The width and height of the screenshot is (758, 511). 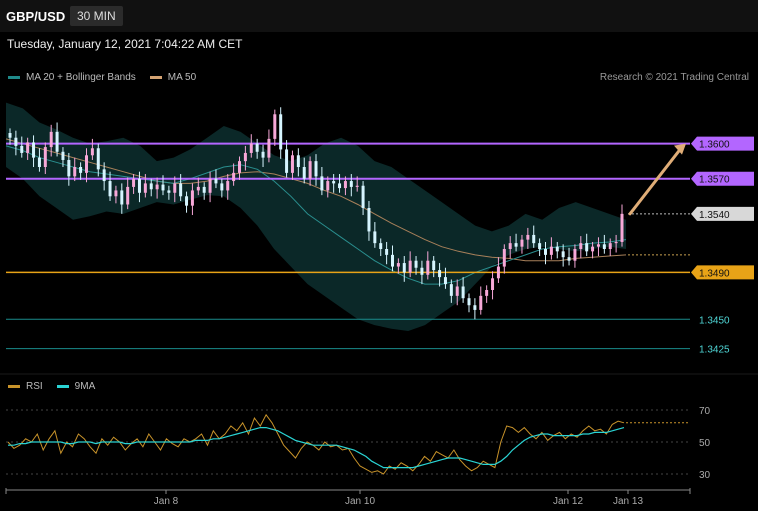 I want to click on projection-arrow-head, so click(x=680, y=149).